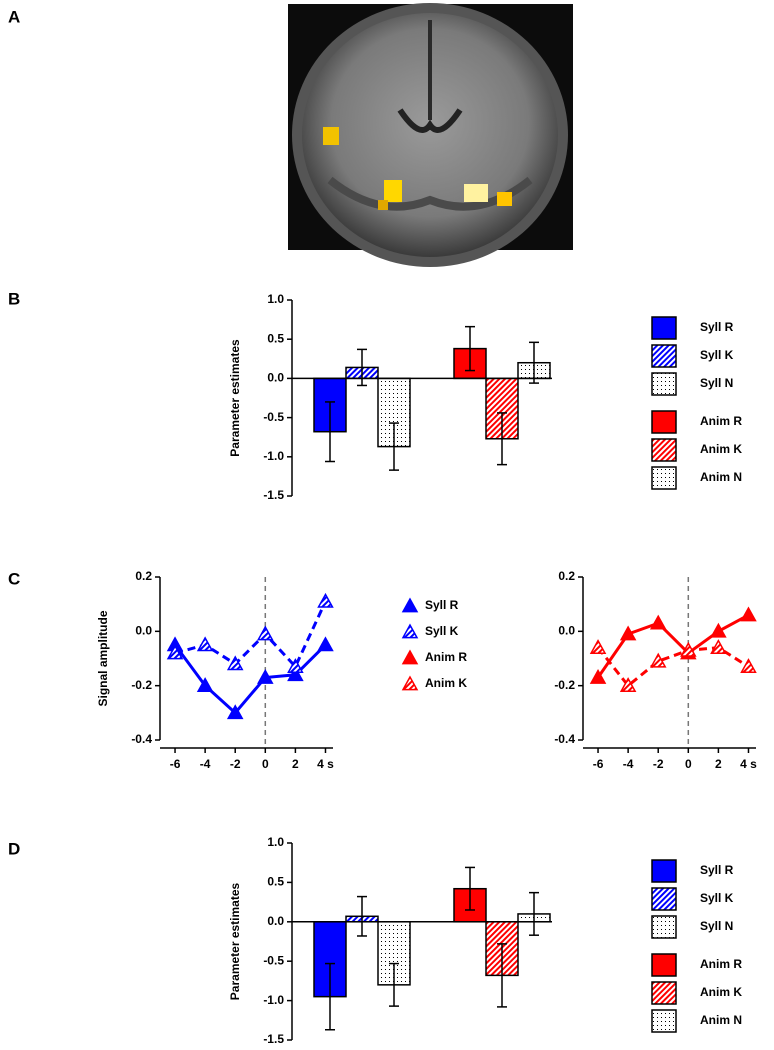 The height and width of the screenshot is (1050, 774). Describe the element at coordinates (14, 16) in the screenshot. I see `panel-label: A` at that location.